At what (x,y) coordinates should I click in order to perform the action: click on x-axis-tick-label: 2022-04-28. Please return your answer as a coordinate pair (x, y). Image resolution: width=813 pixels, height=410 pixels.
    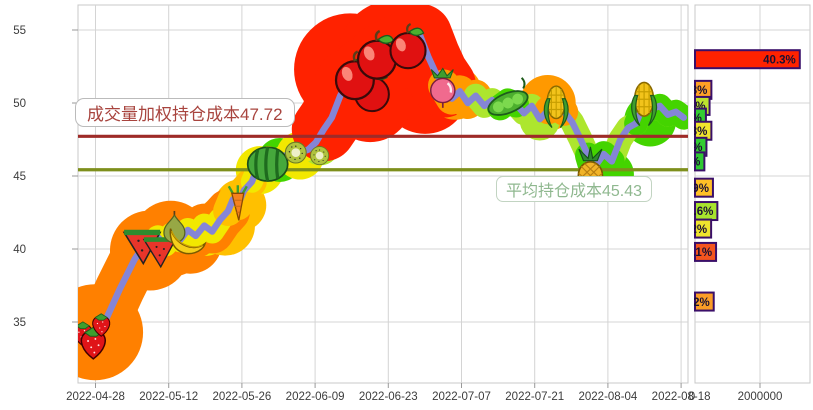
    Looking at the image, I should click on (95, 397).